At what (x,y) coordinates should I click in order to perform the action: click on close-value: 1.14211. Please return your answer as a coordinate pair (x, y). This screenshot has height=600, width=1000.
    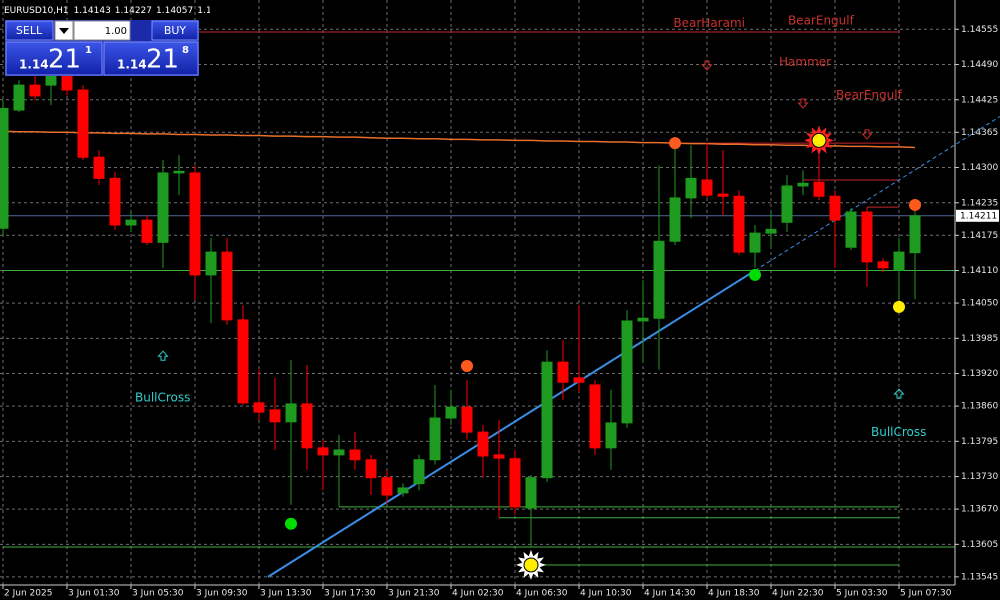
    Looking at the image, I should click on (203, 11).